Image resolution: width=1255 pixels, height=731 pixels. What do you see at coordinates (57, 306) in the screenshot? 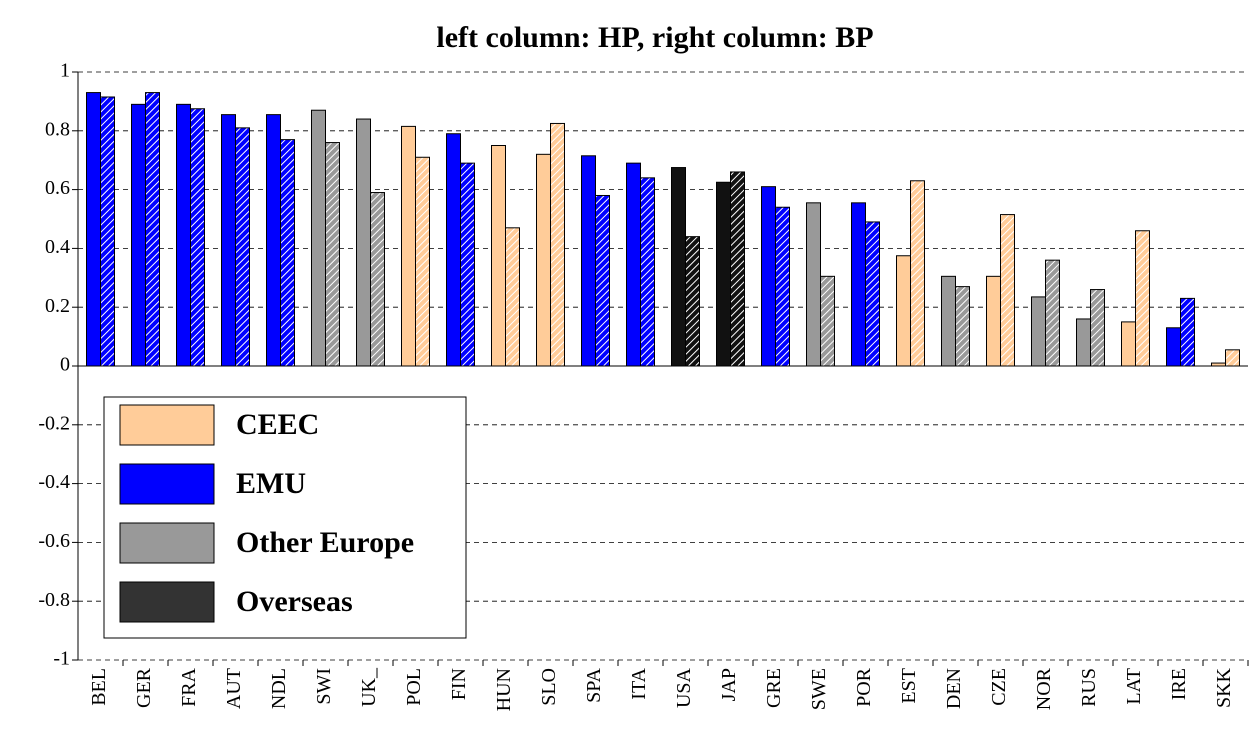
I see `y-tick-label: 0.2` at bounding box center [57, 306].